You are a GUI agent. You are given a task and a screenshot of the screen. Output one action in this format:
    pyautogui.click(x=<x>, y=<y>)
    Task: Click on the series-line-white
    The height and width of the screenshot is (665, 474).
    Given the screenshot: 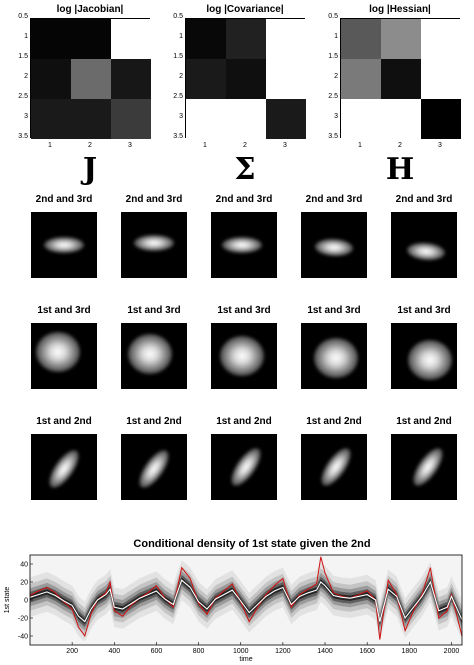 What is the action you would take?
    pyautogui.click(x=246, y=601)
    